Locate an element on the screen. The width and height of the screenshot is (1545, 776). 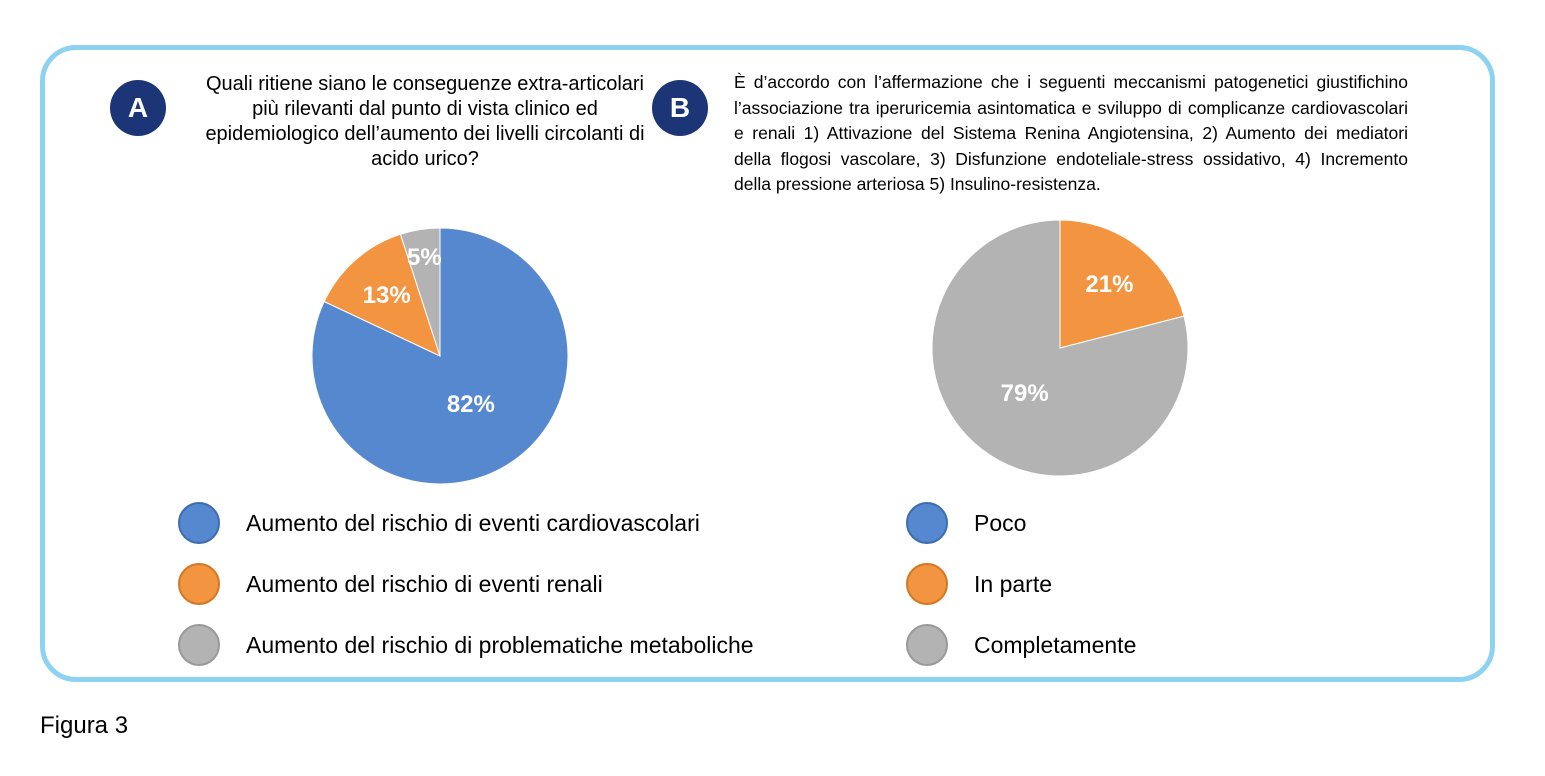
legend-label: Aumento del rischio di eventi renali is located at coordinates (424, 583).